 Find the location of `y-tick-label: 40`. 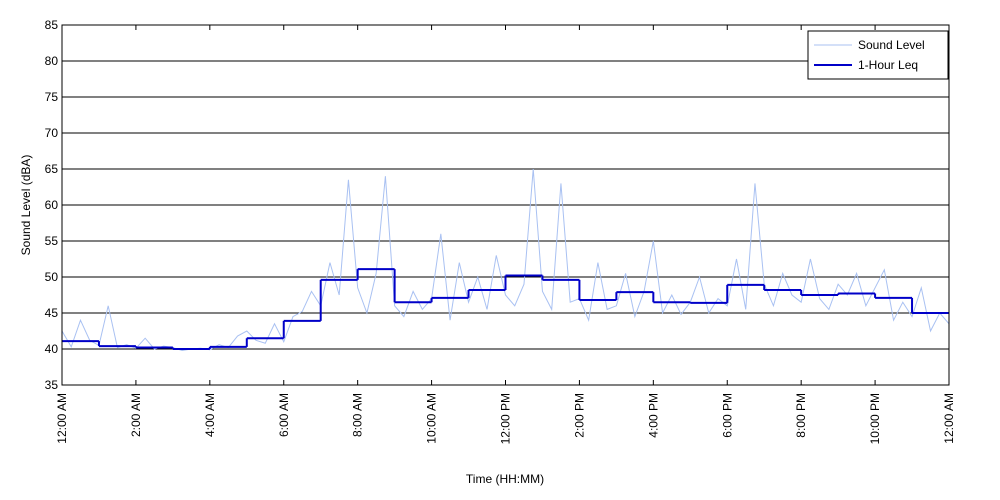

y-tick-label: 40 is located at coordinates (52, 349).